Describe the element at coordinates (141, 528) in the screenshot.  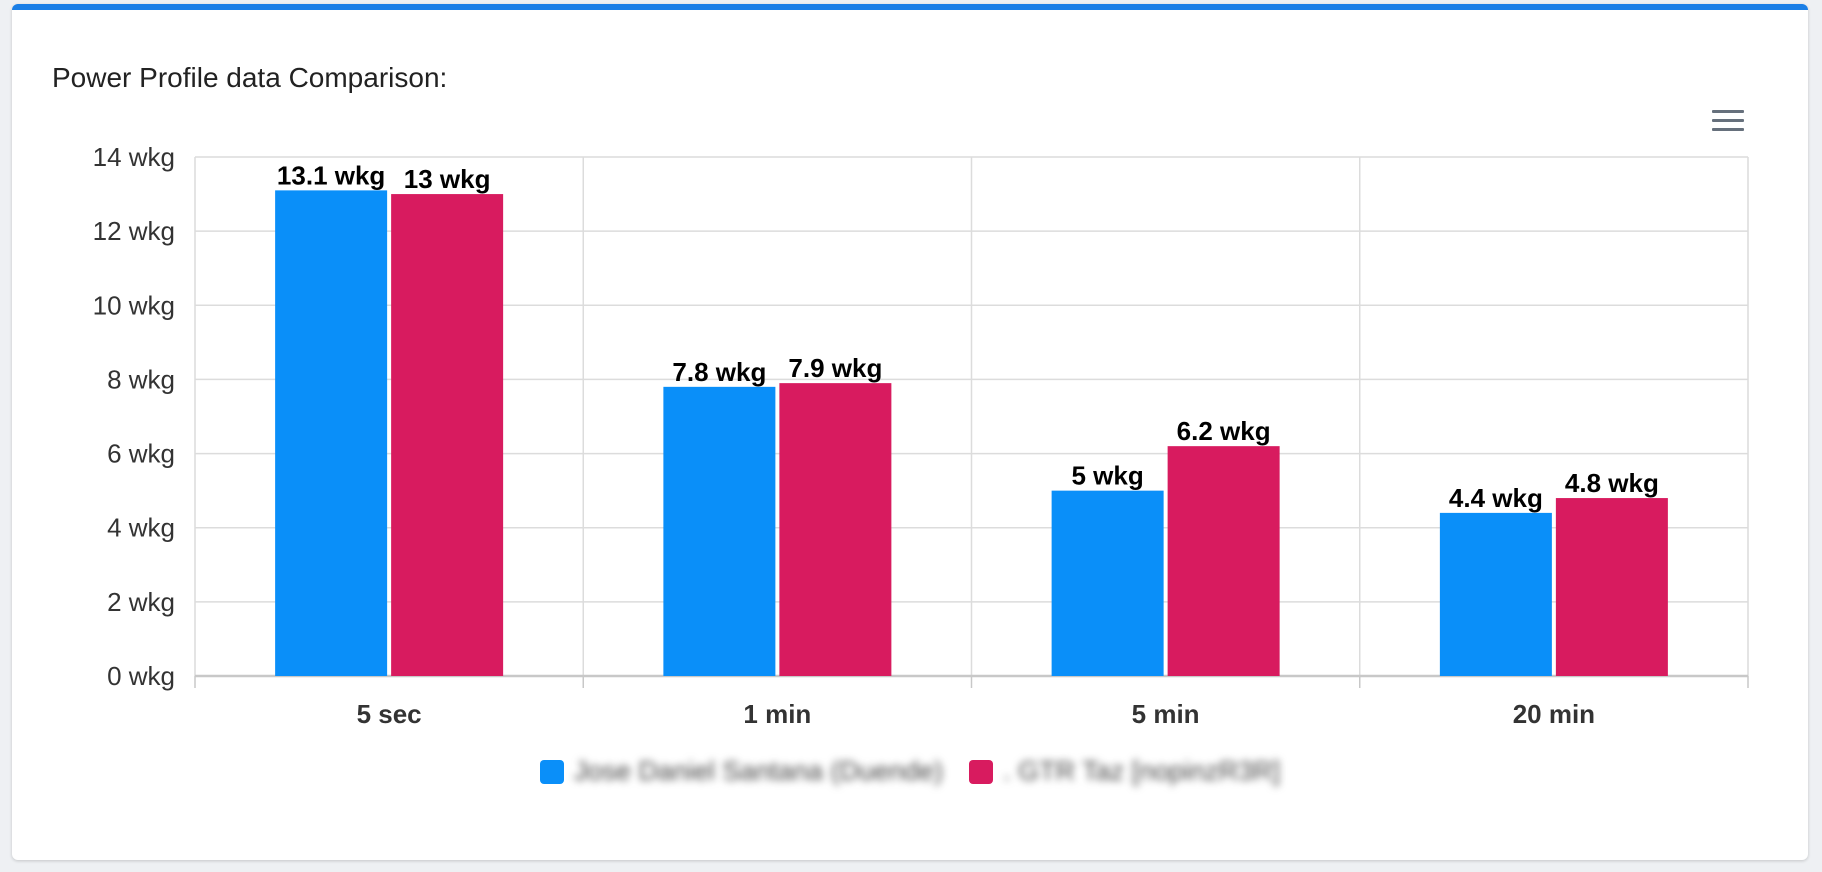
I see `y-tick-label: 4 wkg` at that location.